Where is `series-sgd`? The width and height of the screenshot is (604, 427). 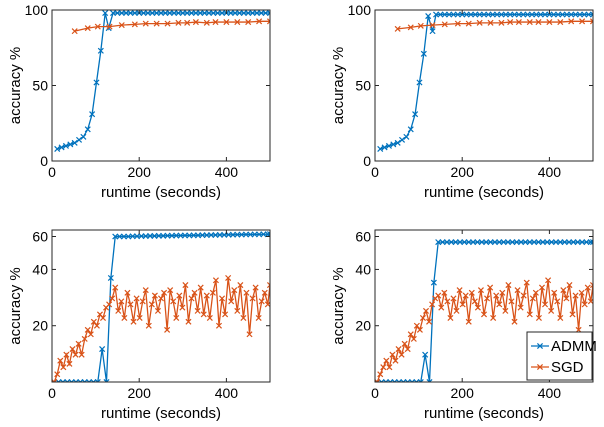
series-sgd is located at coordinates (161, 328).